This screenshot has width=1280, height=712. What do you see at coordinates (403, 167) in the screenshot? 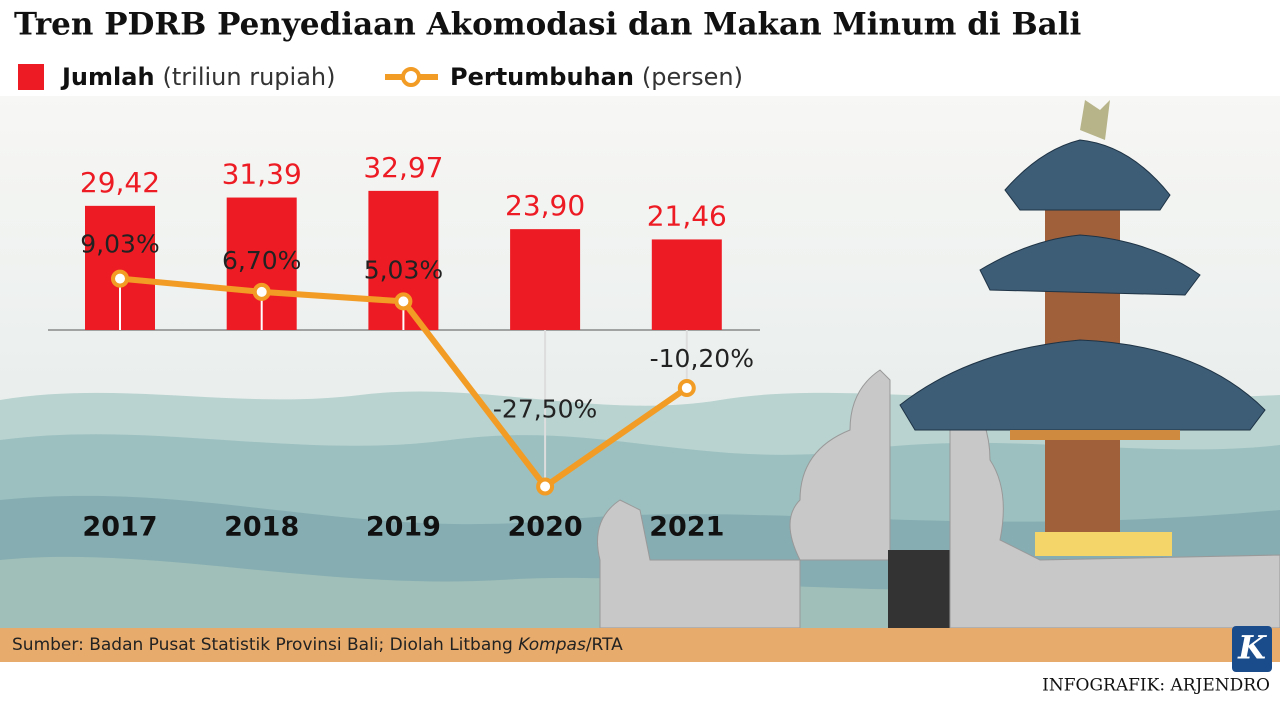
I see `bar-value-label: 32,97` at bounding box center [403, 167].